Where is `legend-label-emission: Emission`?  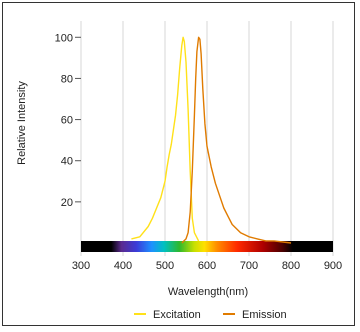 legend-label-emission: Emission is located at coordinates (264, 315).